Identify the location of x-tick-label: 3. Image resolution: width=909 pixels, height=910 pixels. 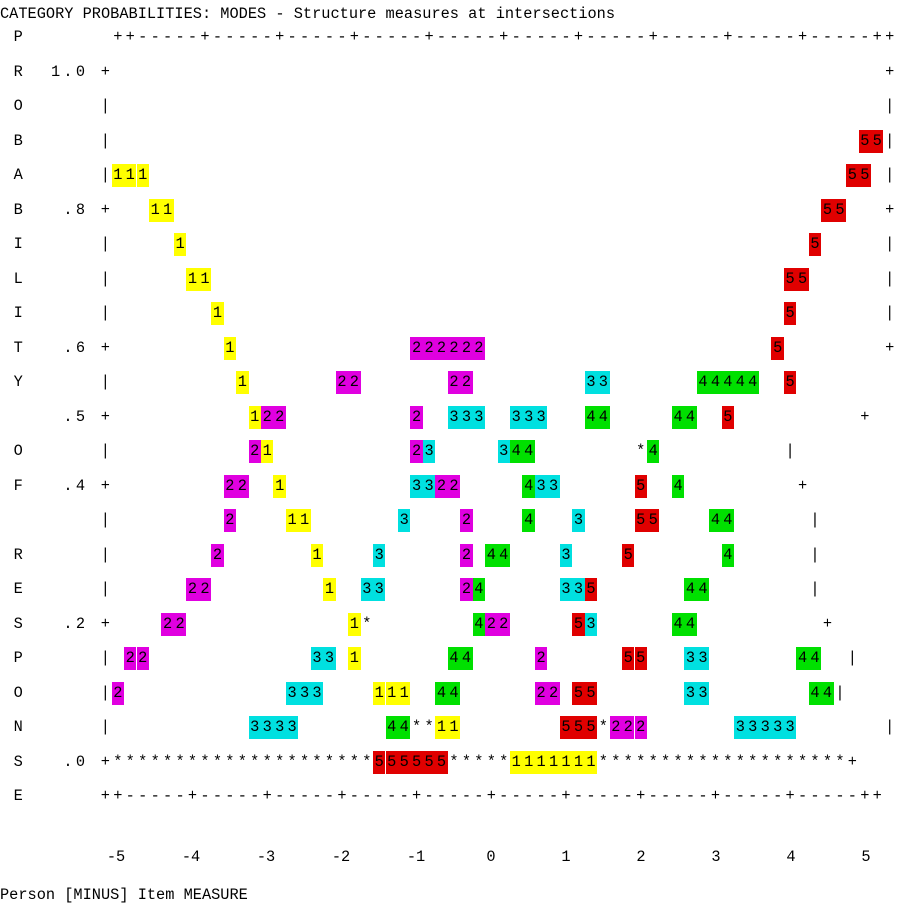
(716, 857).